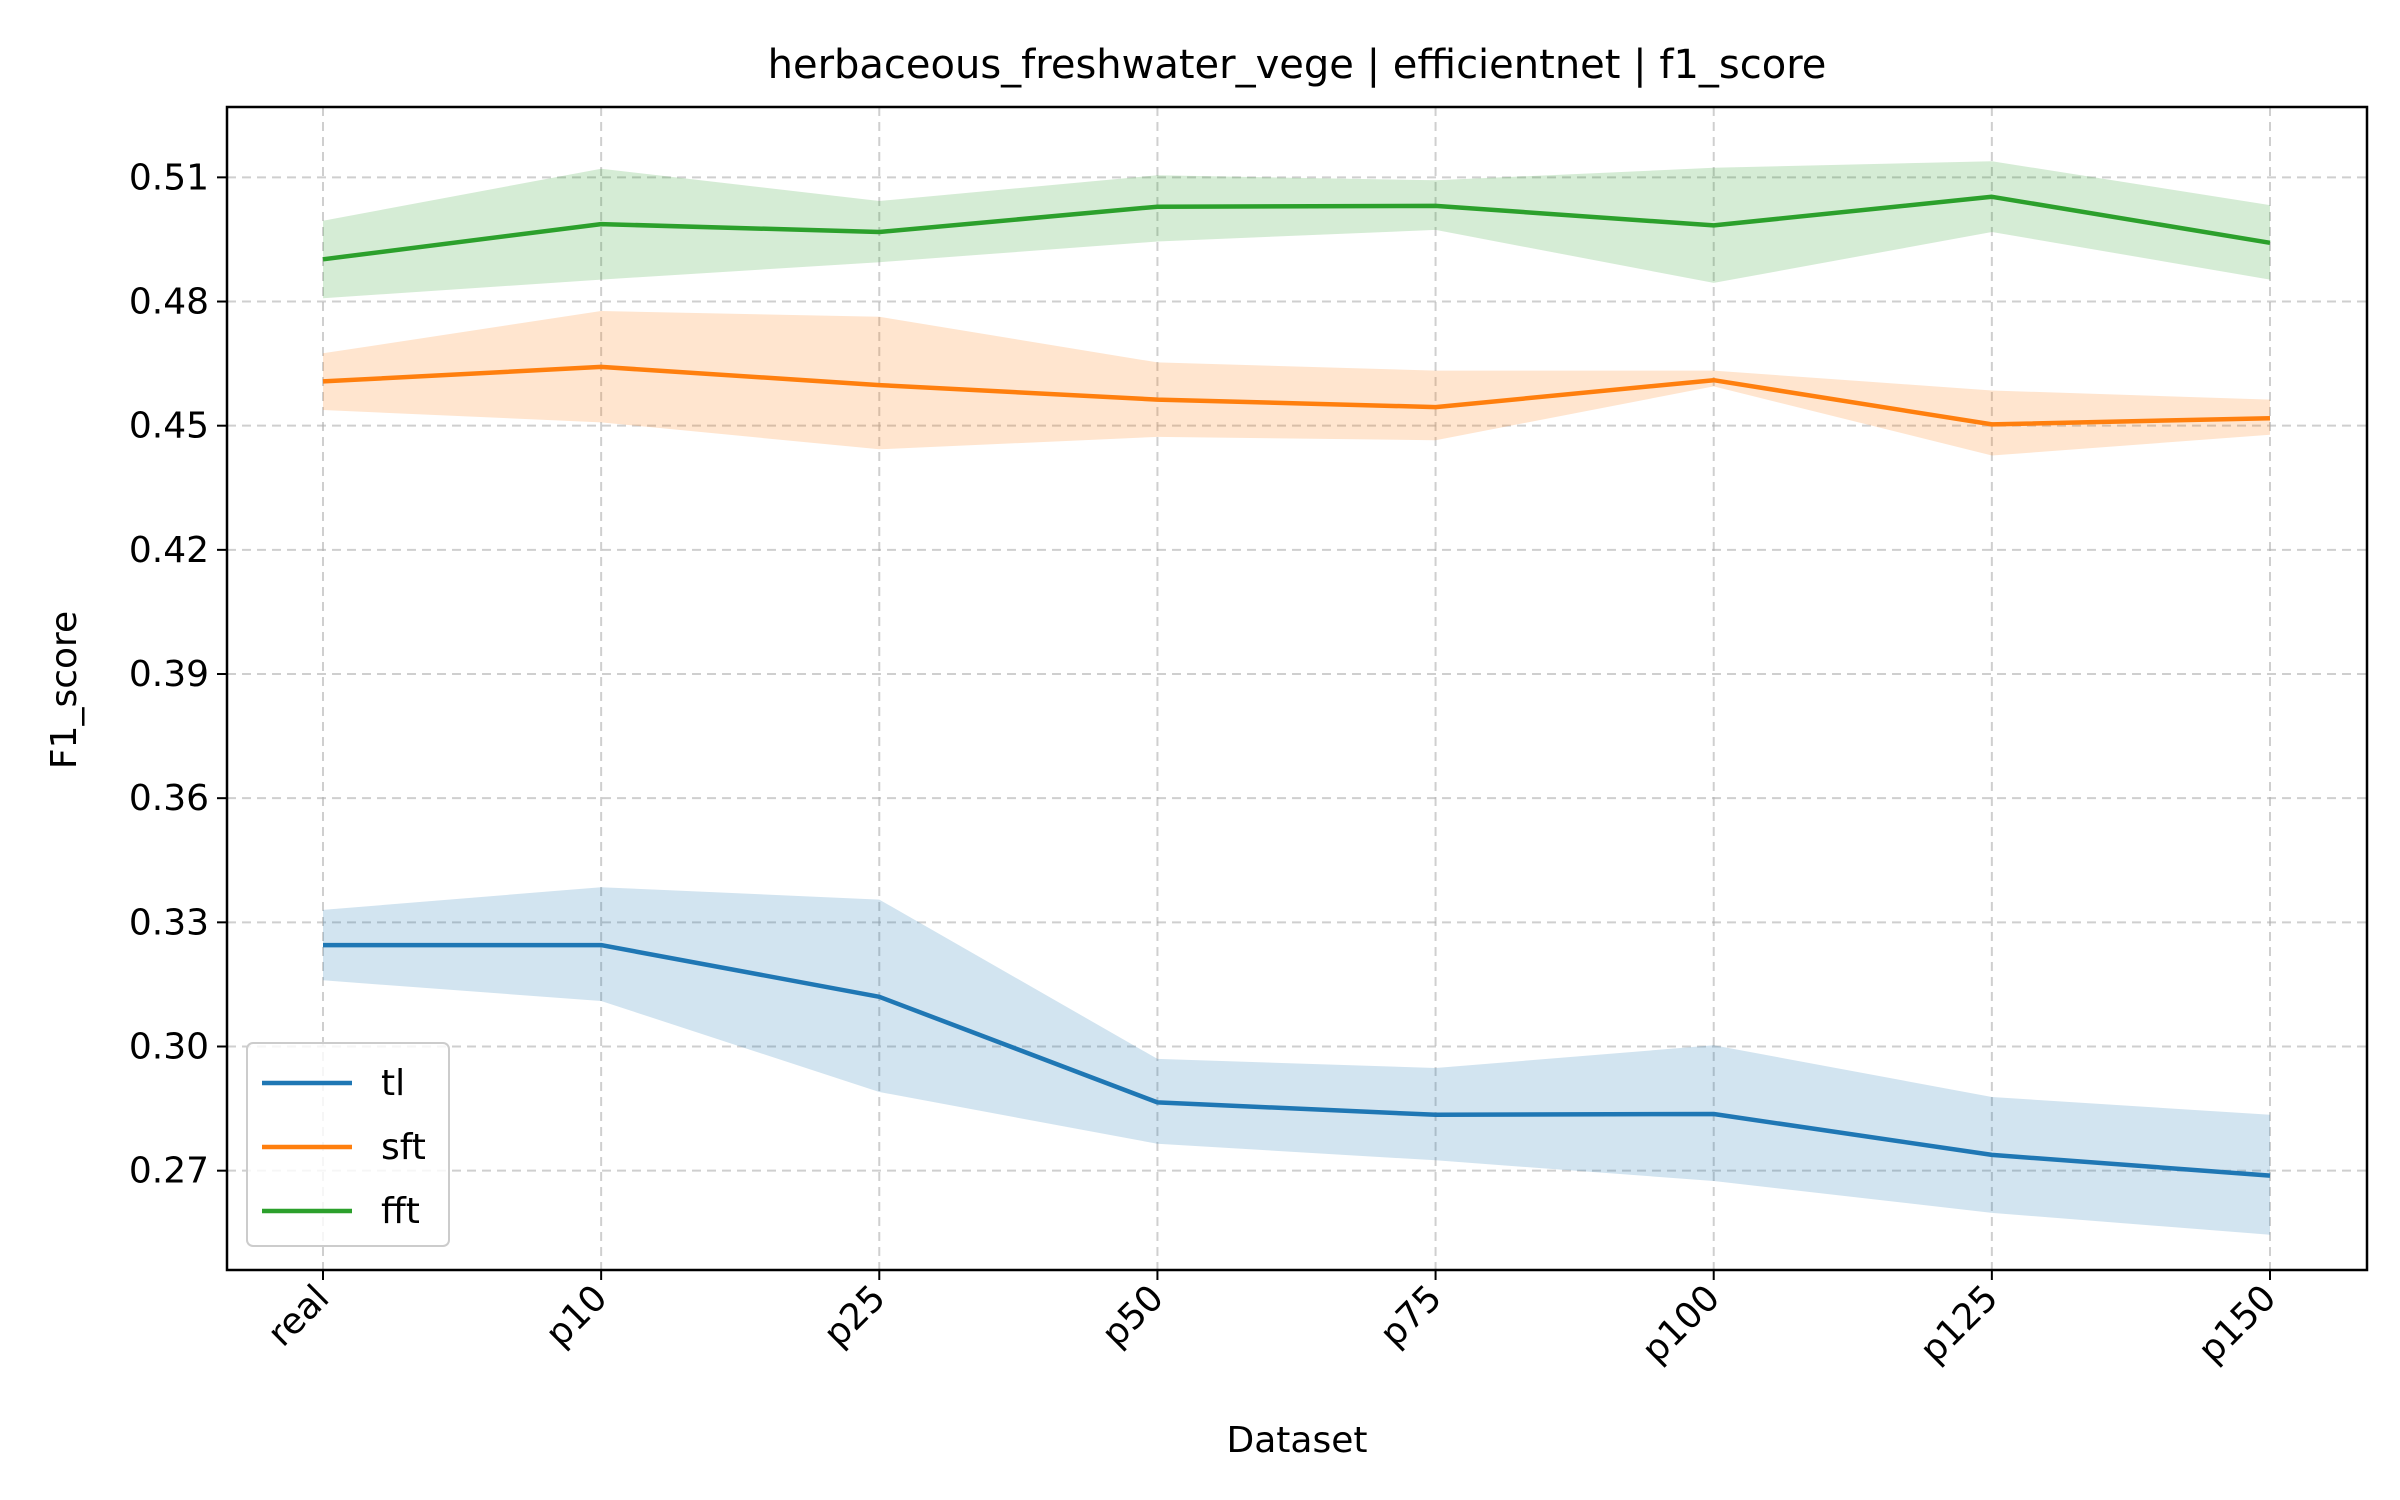 The height and width of the screenshot is (1500, 2400). I want to click on x-axis-title: Dataset, so click(1297, 1440).